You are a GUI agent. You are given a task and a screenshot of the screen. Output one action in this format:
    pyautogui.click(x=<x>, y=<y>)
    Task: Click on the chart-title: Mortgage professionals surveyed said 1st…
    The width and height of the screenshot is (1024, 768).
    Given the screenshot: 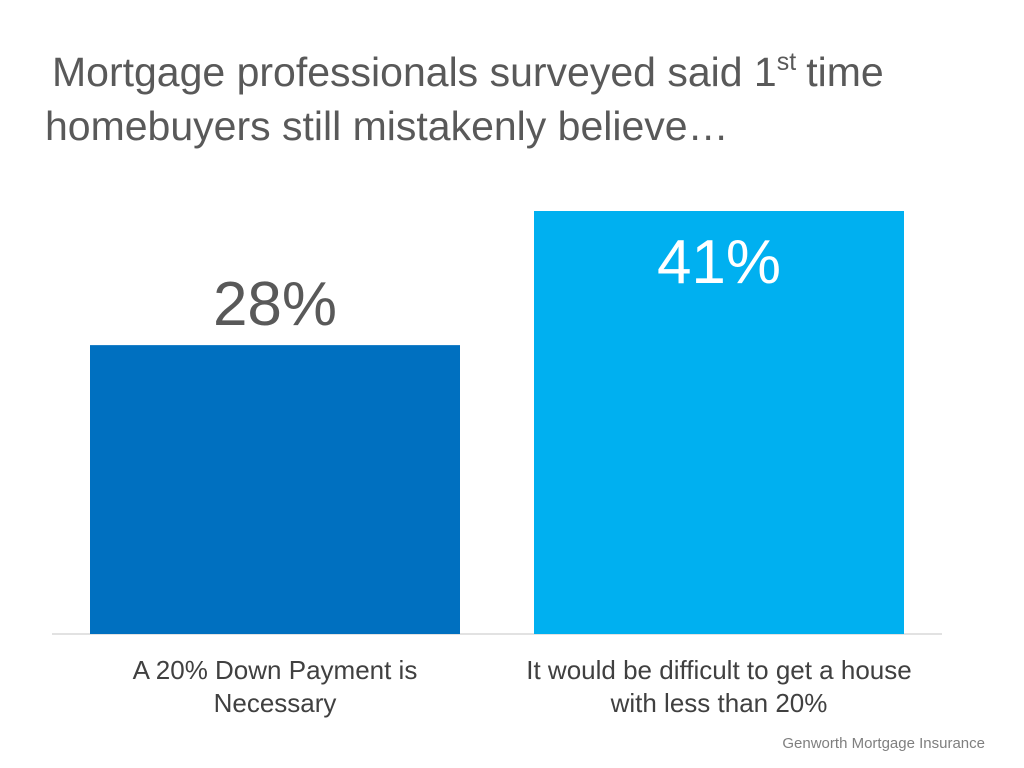 What is the action you would take?
    pyautogui.click(x=468, y=71)
    